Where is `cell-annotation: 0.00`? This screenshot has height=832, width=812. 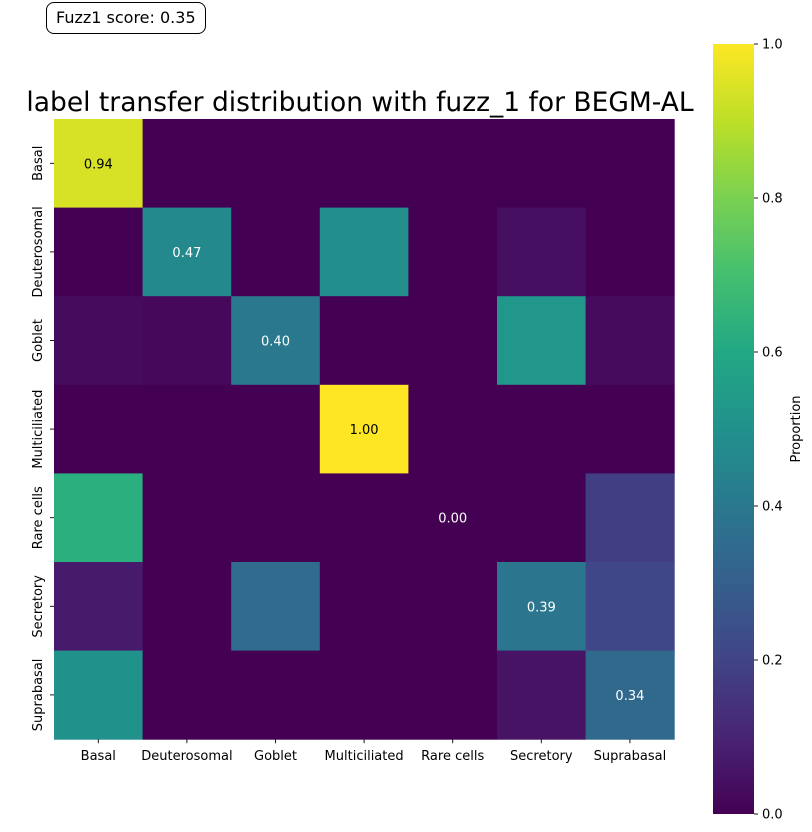 cell-annotation: 0.00 is located at coordinates (452, 519).